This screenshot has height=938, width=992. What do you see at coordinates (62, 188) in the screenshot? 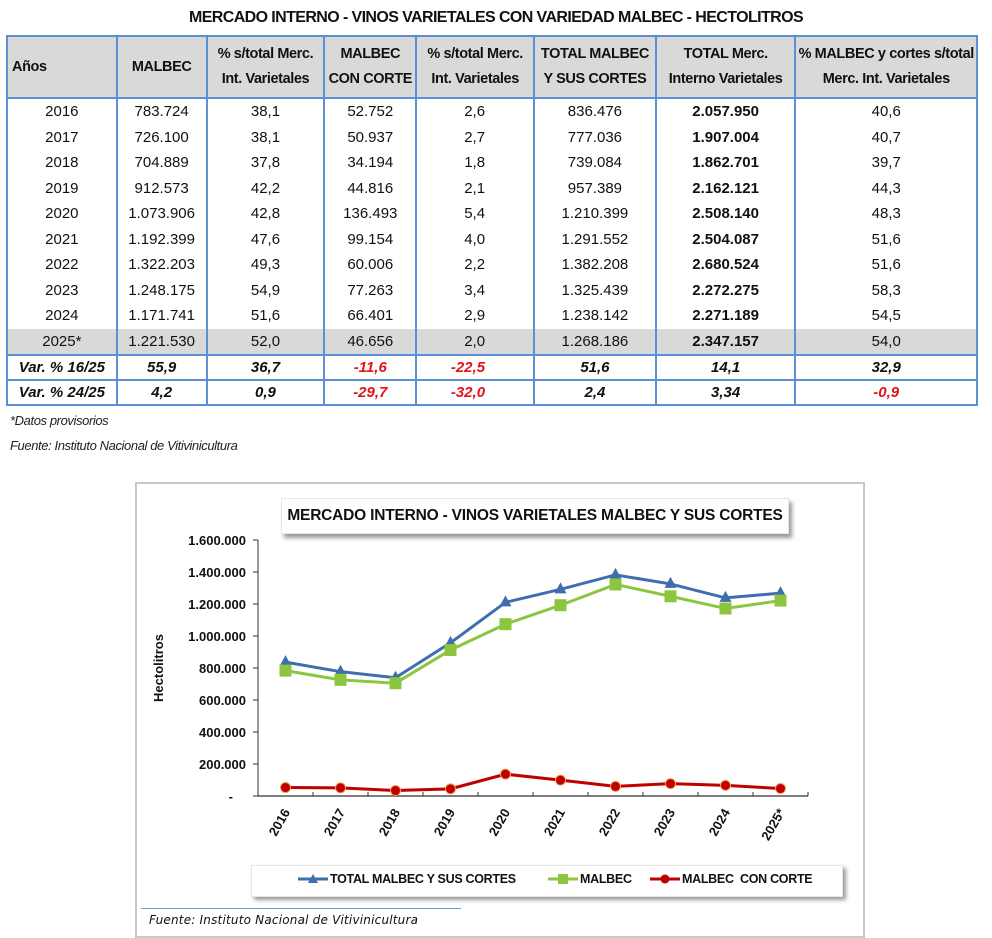
I see `table-cell: 2019` at bounding box center [62, 188].